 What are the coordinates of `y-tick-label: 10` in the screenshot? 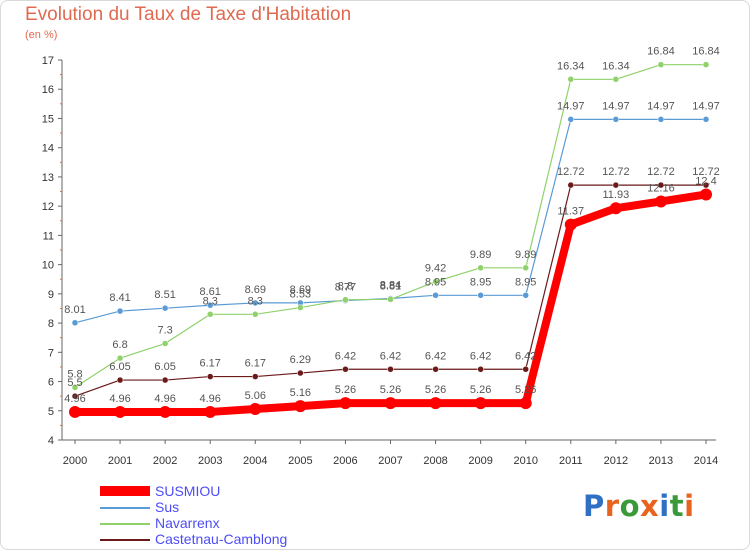 It's located at (48, 266).